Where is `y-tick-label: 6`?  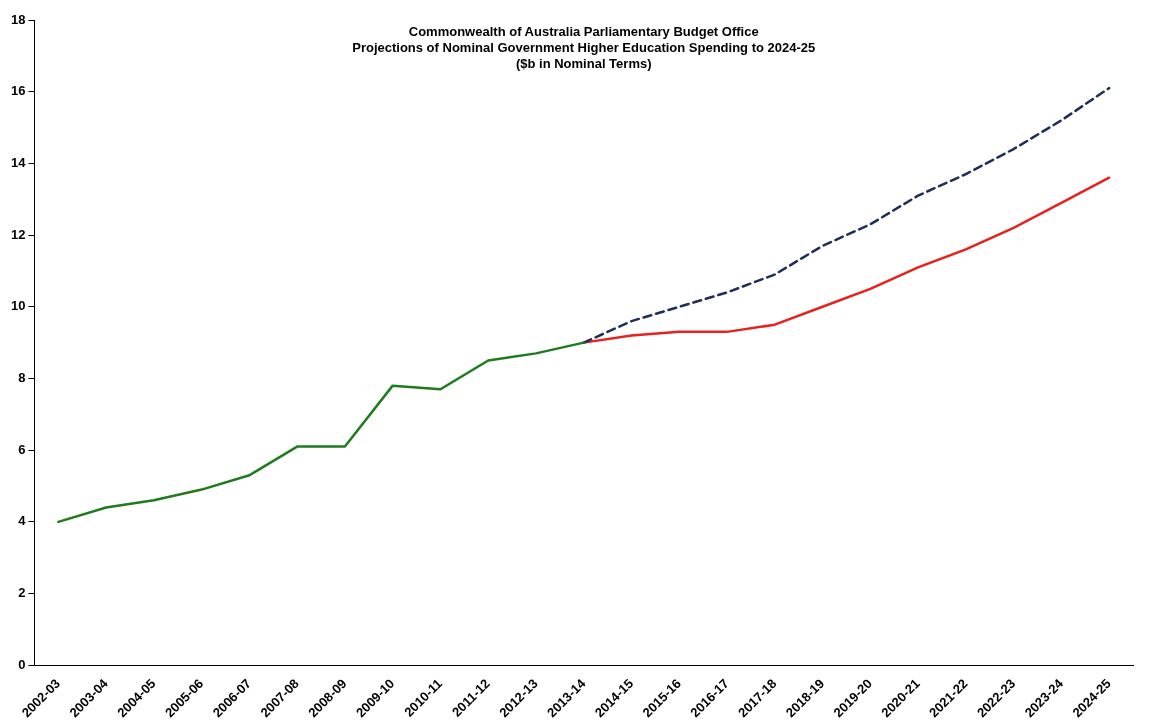 y-tick-label: 6 is located at coordinates (22, 449).